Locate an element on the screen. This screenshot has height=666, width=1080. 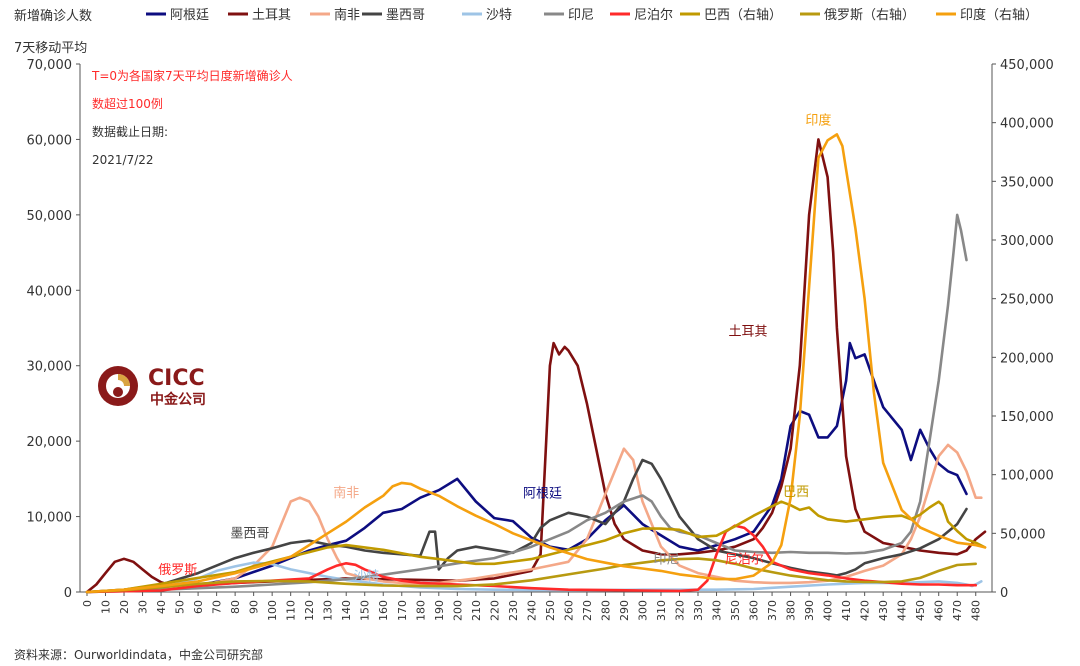
series-inline-label: 墨西哥 is located at coordinates (249, 534).